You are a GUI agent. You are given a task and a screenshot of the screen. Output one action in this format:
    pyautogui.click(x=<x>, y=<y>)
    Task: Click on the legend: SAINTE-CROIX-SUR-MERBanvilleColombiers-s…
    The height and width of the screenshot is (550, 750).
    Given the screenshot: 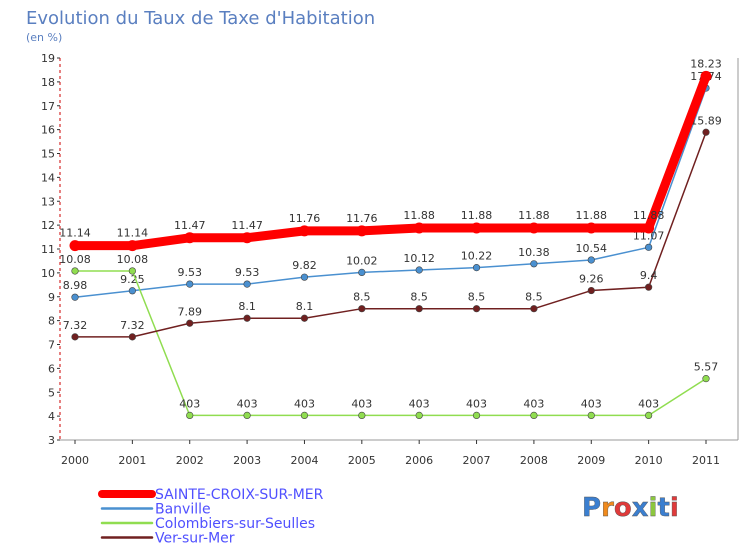 What is the action you would take?
    pyautogui.click(x=211, y=517)
    